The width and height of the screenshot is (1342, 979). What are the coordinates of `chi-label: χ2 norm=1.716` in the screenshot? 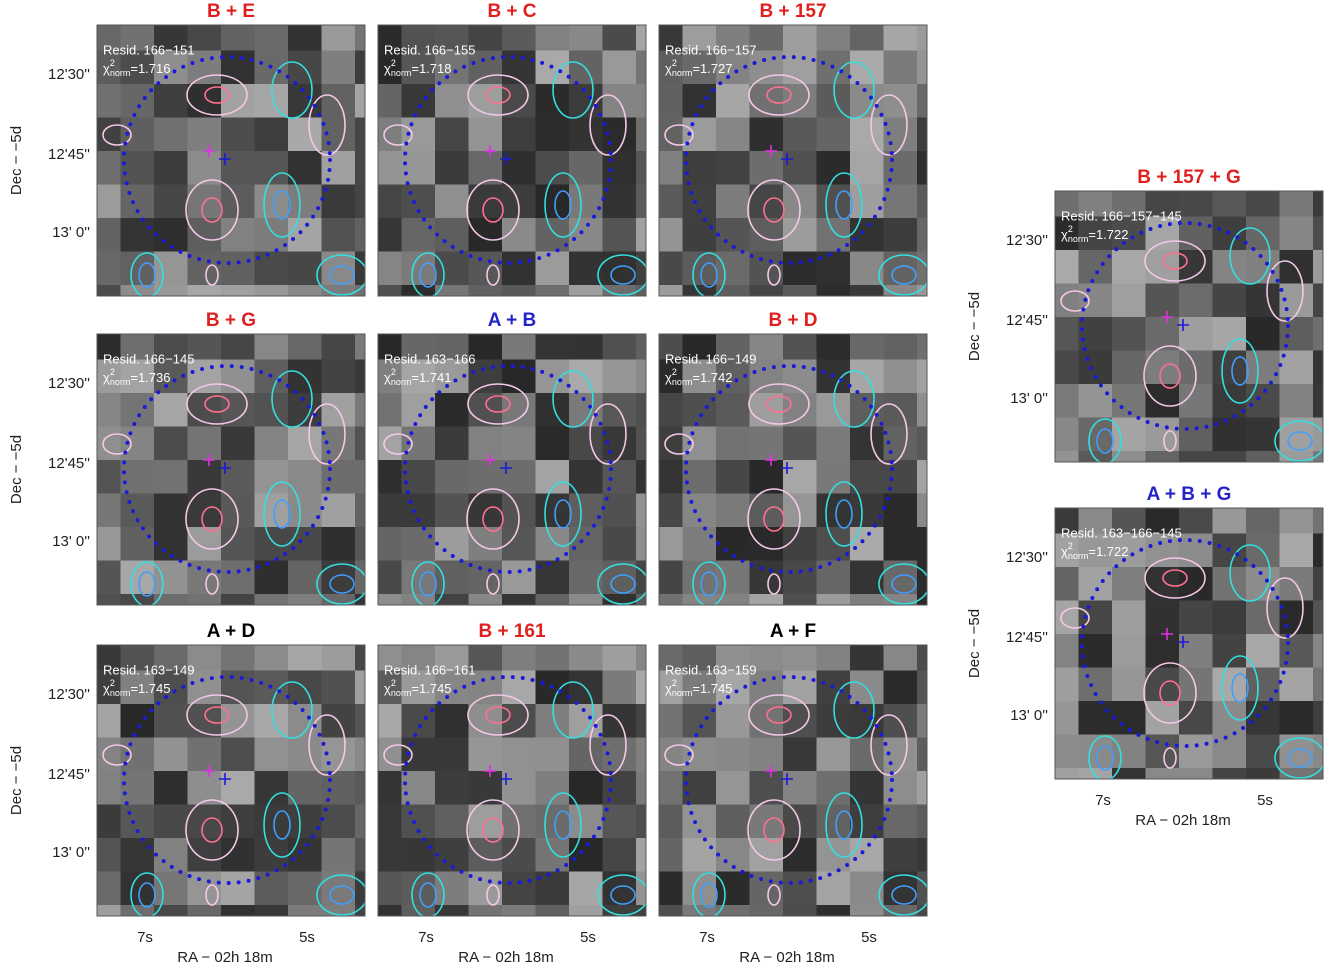 It's located at (137, 68).